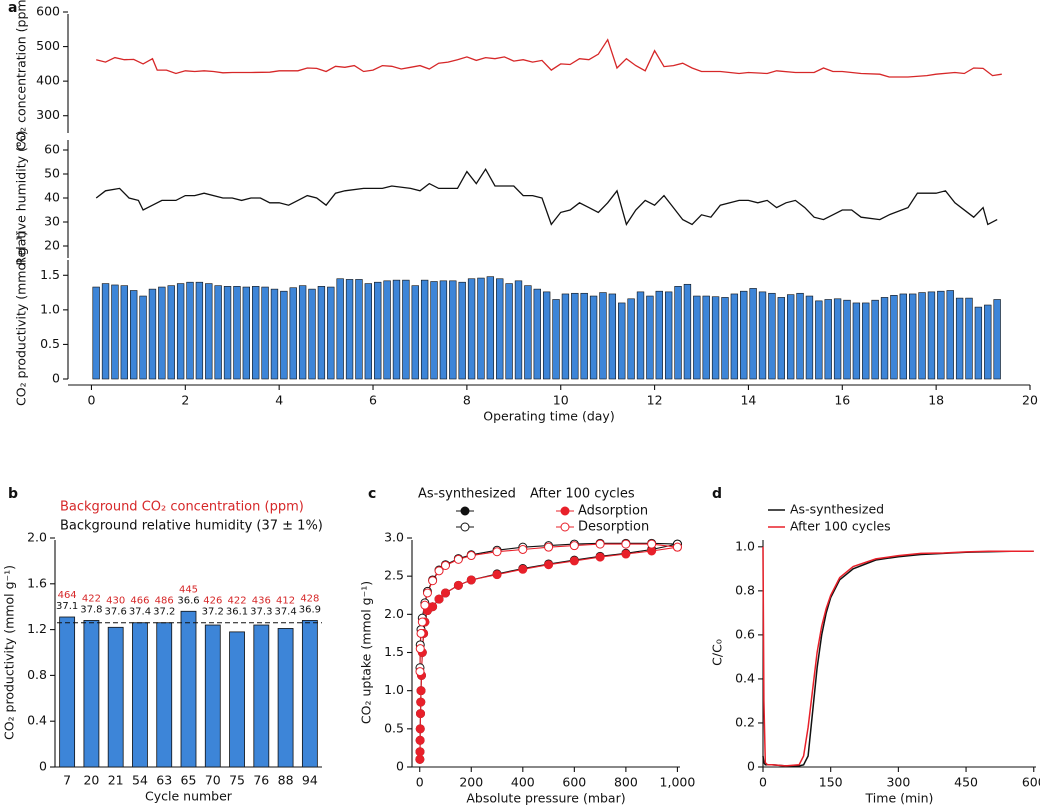 The width and height of the screenshot is (1040, 811). Describe the element at coordinates (613, 527) in the screenshot. I see `legend-label: Desorption` at that location.